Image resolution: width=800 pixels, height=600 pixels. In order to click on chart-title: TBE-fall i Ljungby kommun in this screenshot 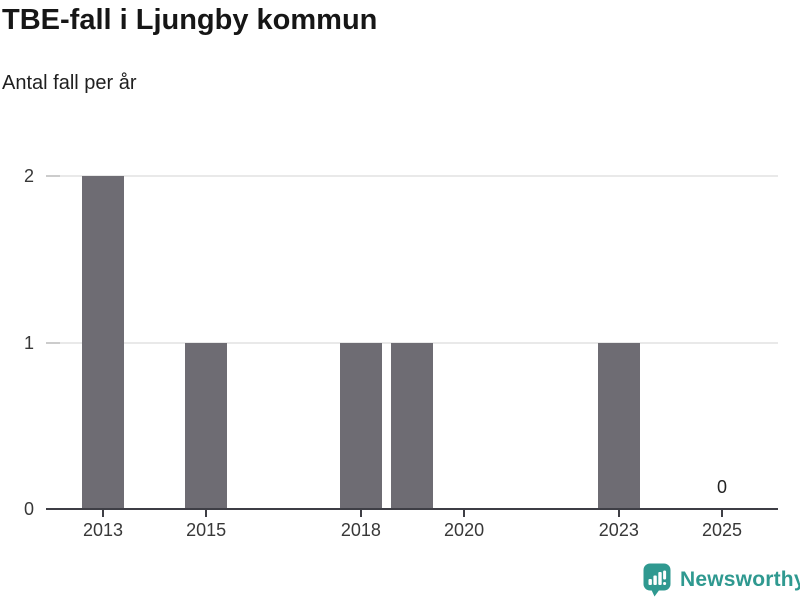, I will do `click(190, 20)`.